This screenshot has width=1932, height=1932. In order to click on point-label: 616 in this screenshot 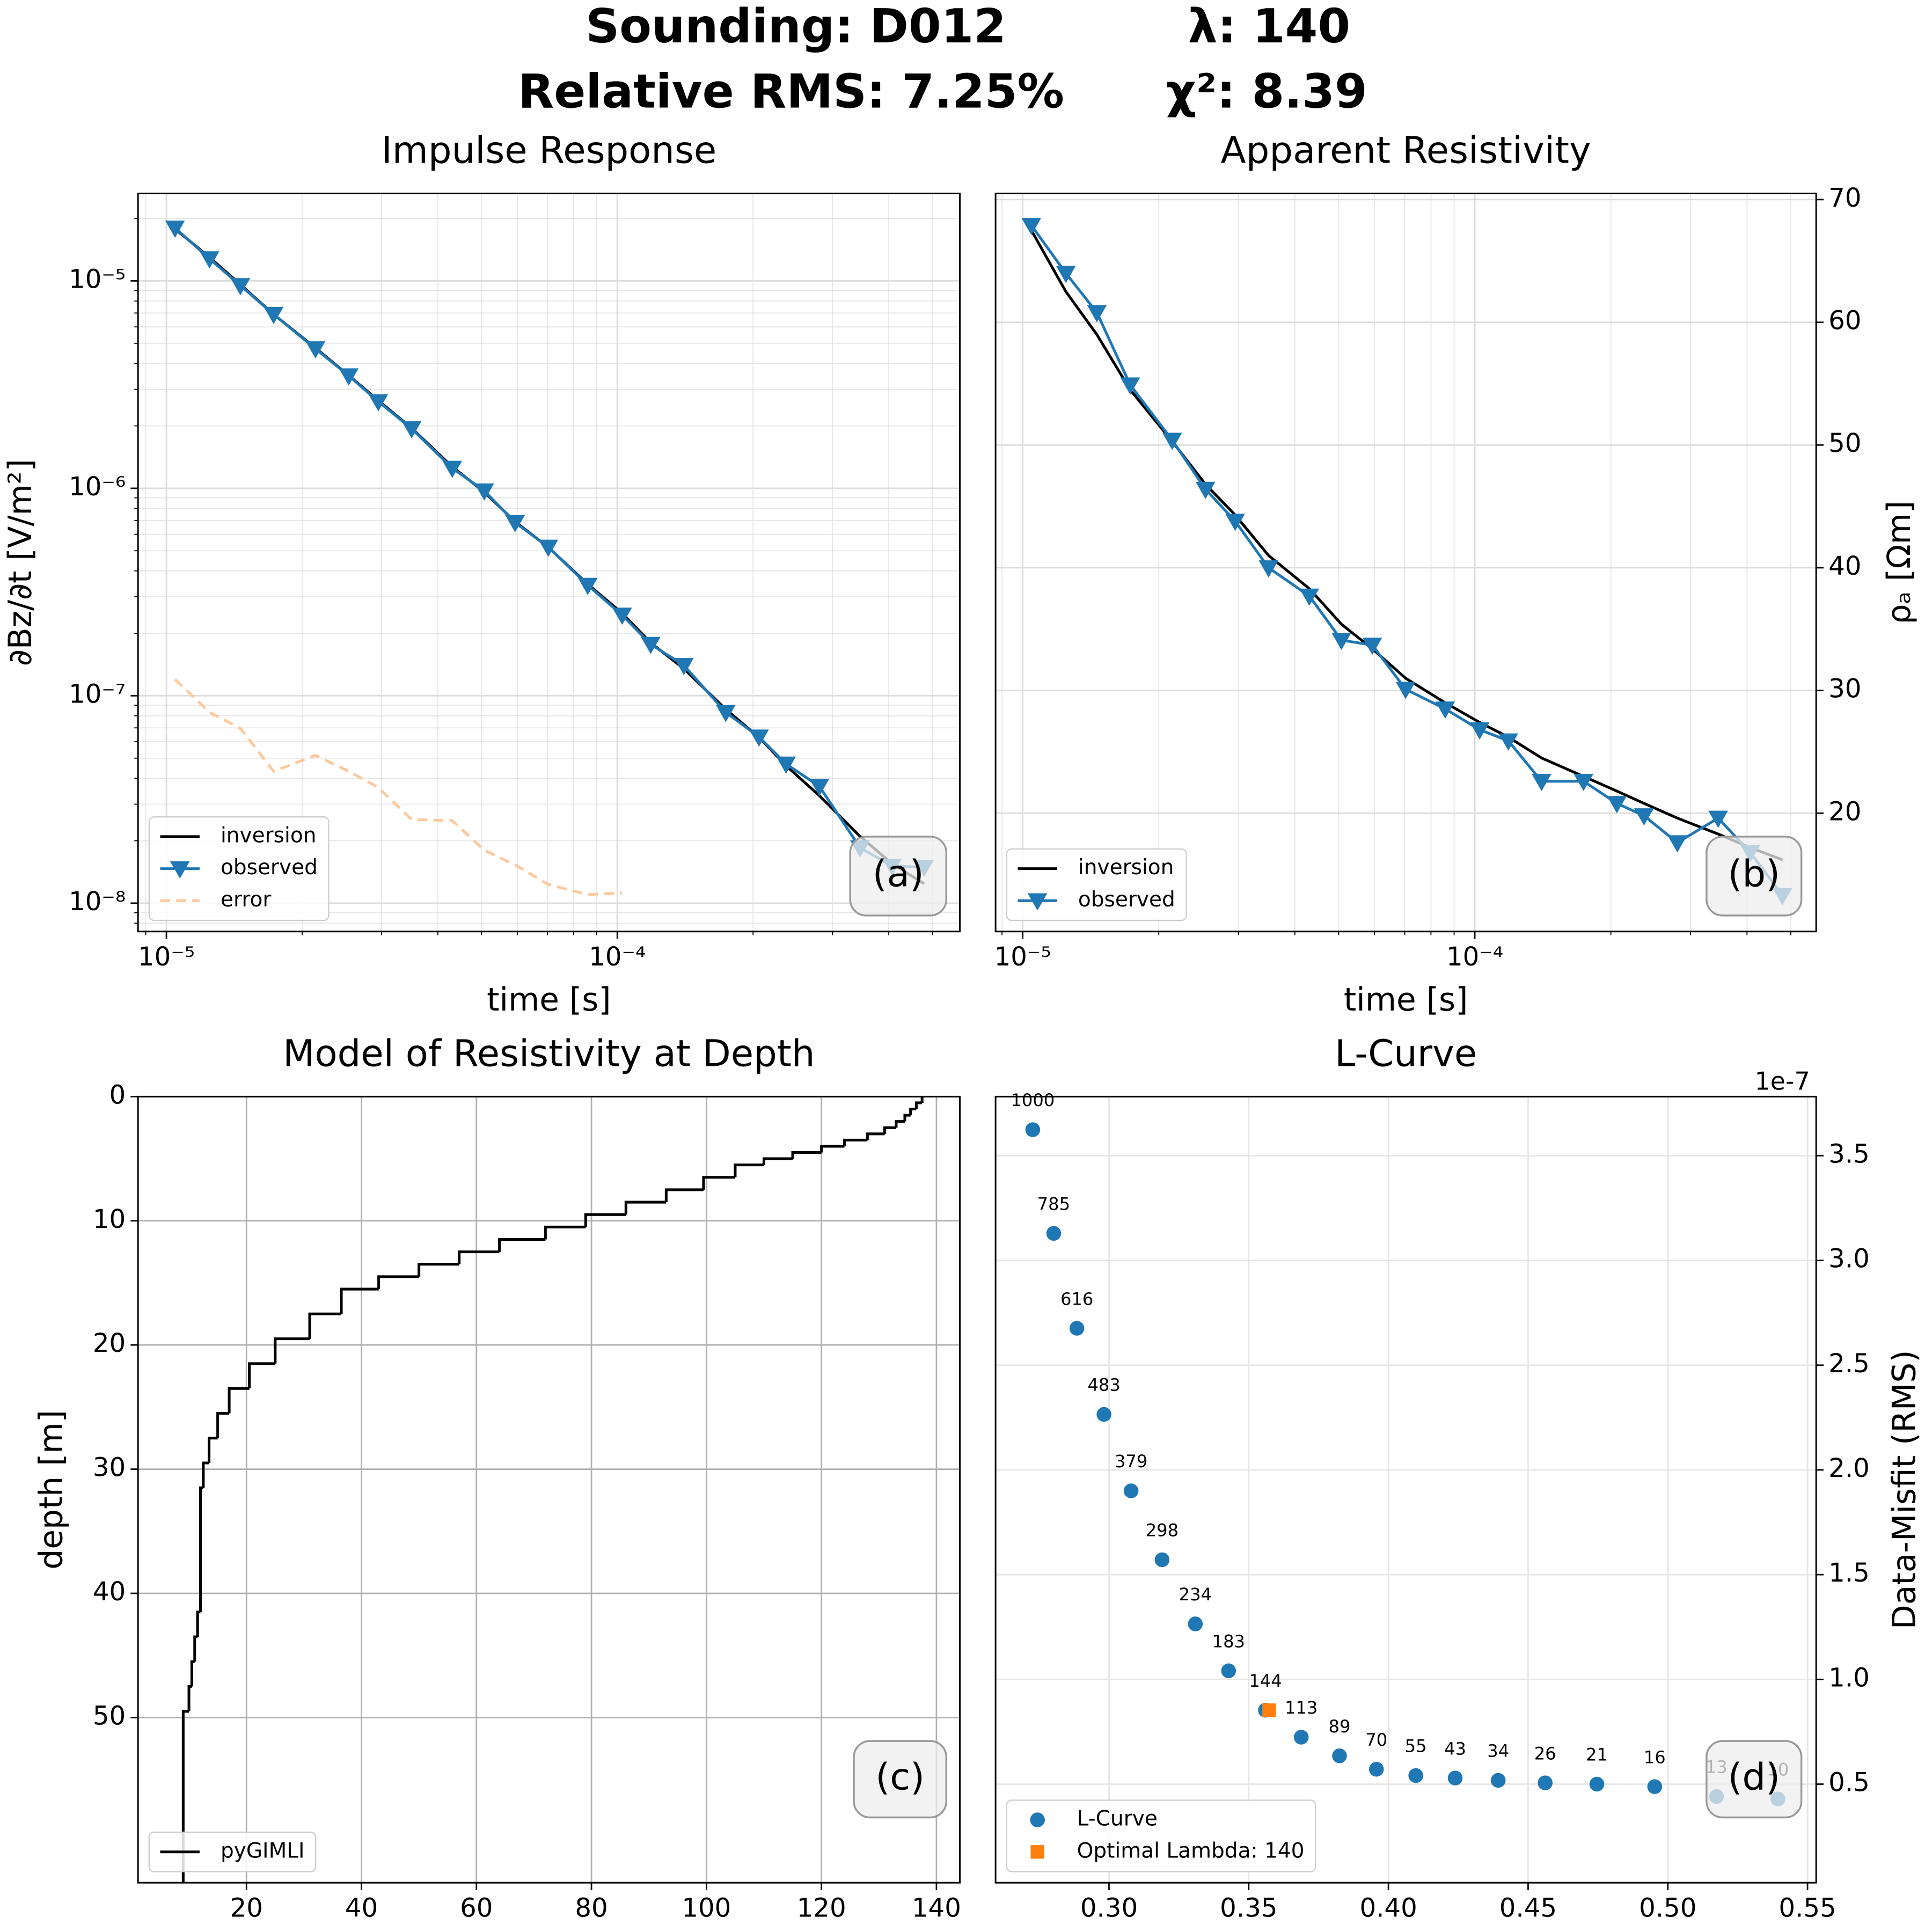, I will do `click(1076, 1299)`.